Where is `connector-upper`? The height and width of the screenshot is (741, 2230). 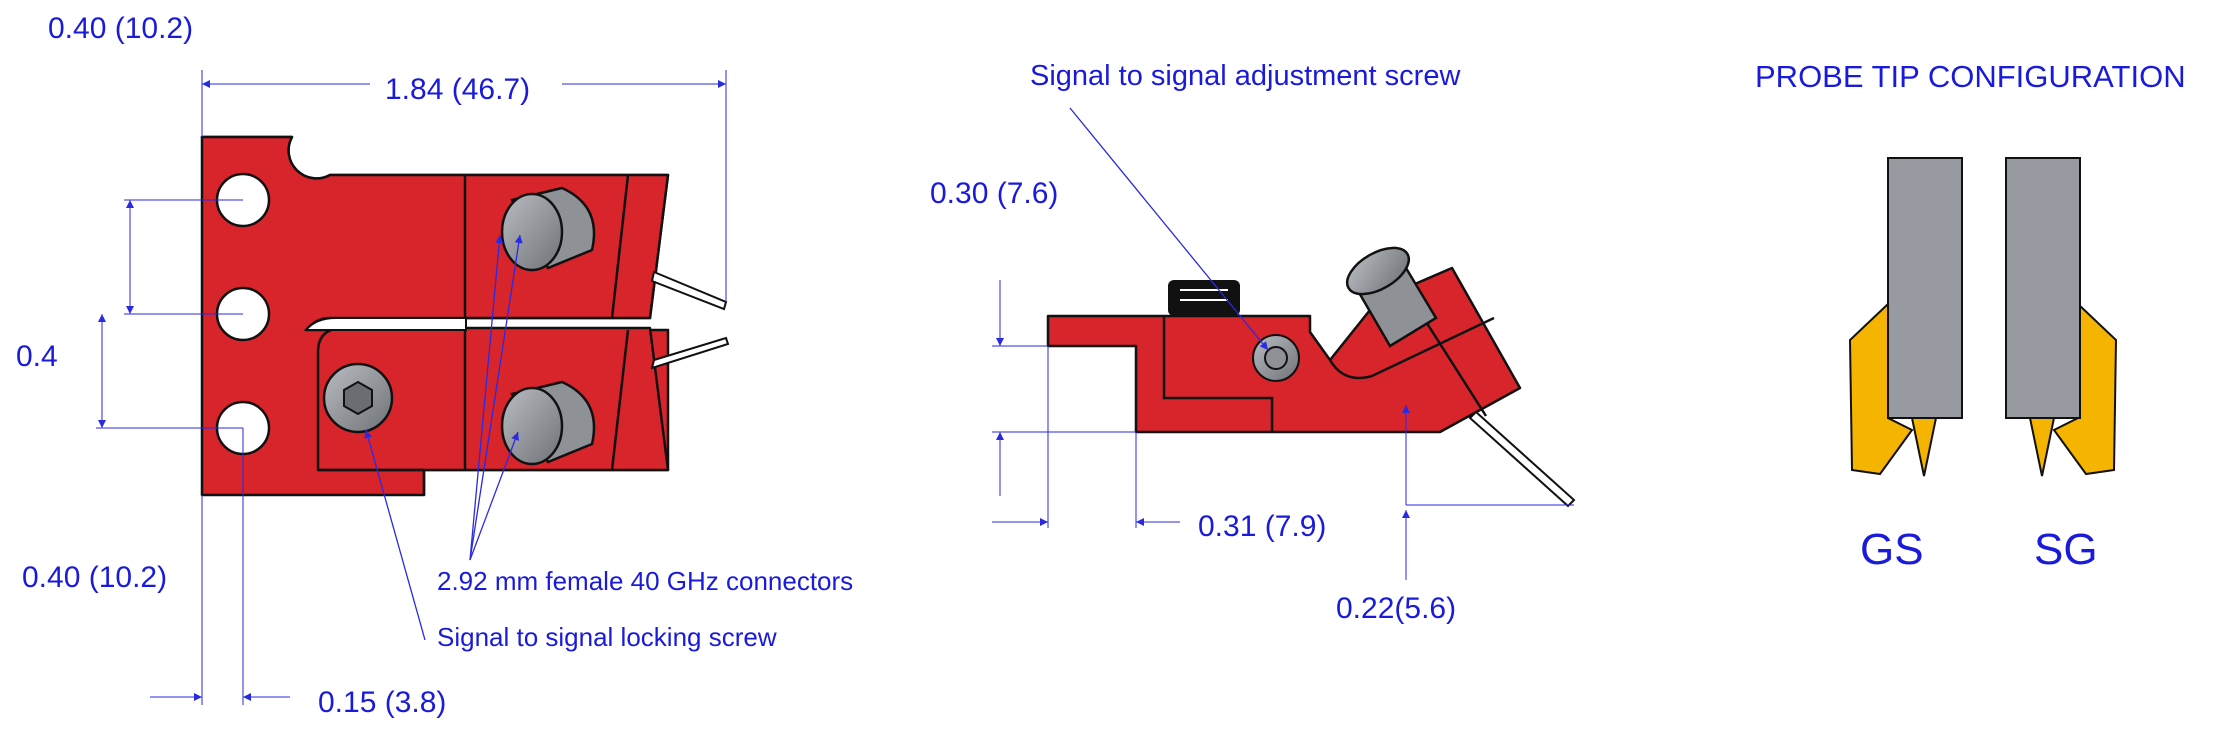 connector-upper is located at coordinates (548, 229).